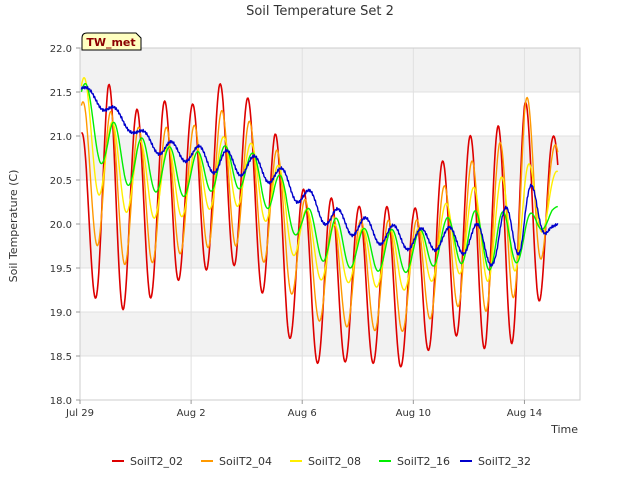  Describe the element at coordinates (302, 413) in the screenshot. I see `x-tick-label: Aug 6` at that location.